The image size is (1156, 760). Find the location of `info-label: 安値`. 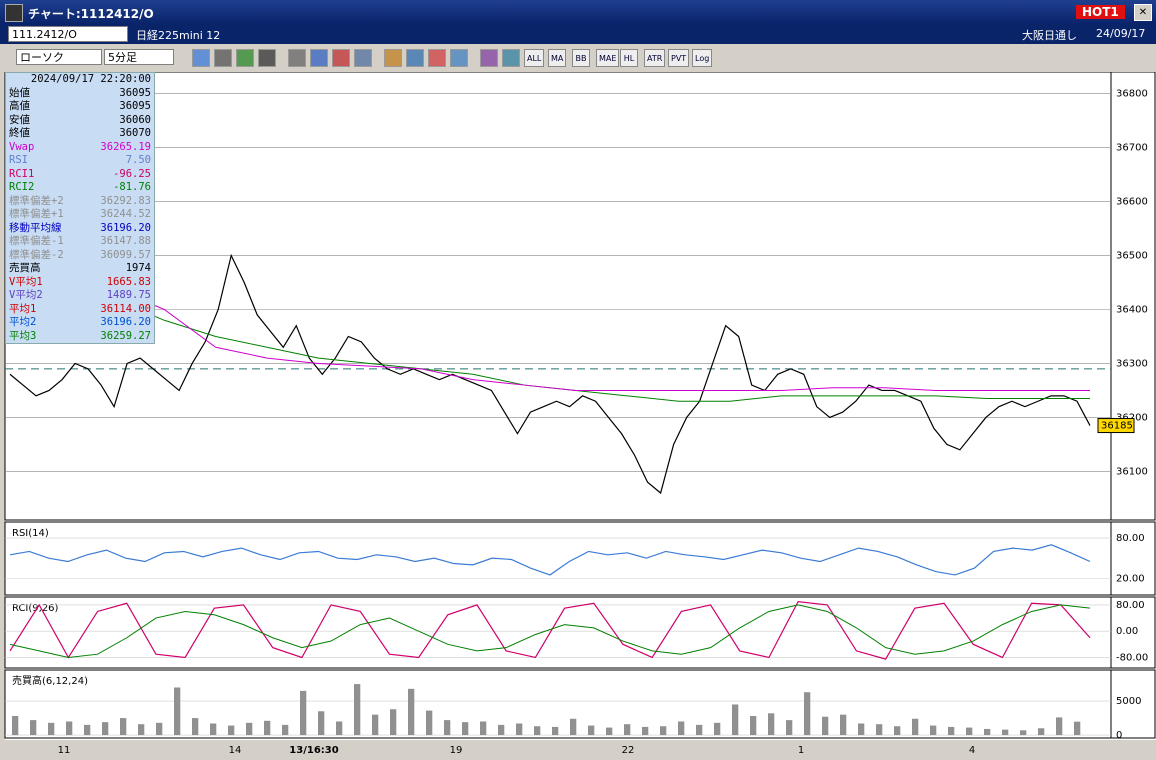

info-label: 安値 is located at coordinates (19, 119).